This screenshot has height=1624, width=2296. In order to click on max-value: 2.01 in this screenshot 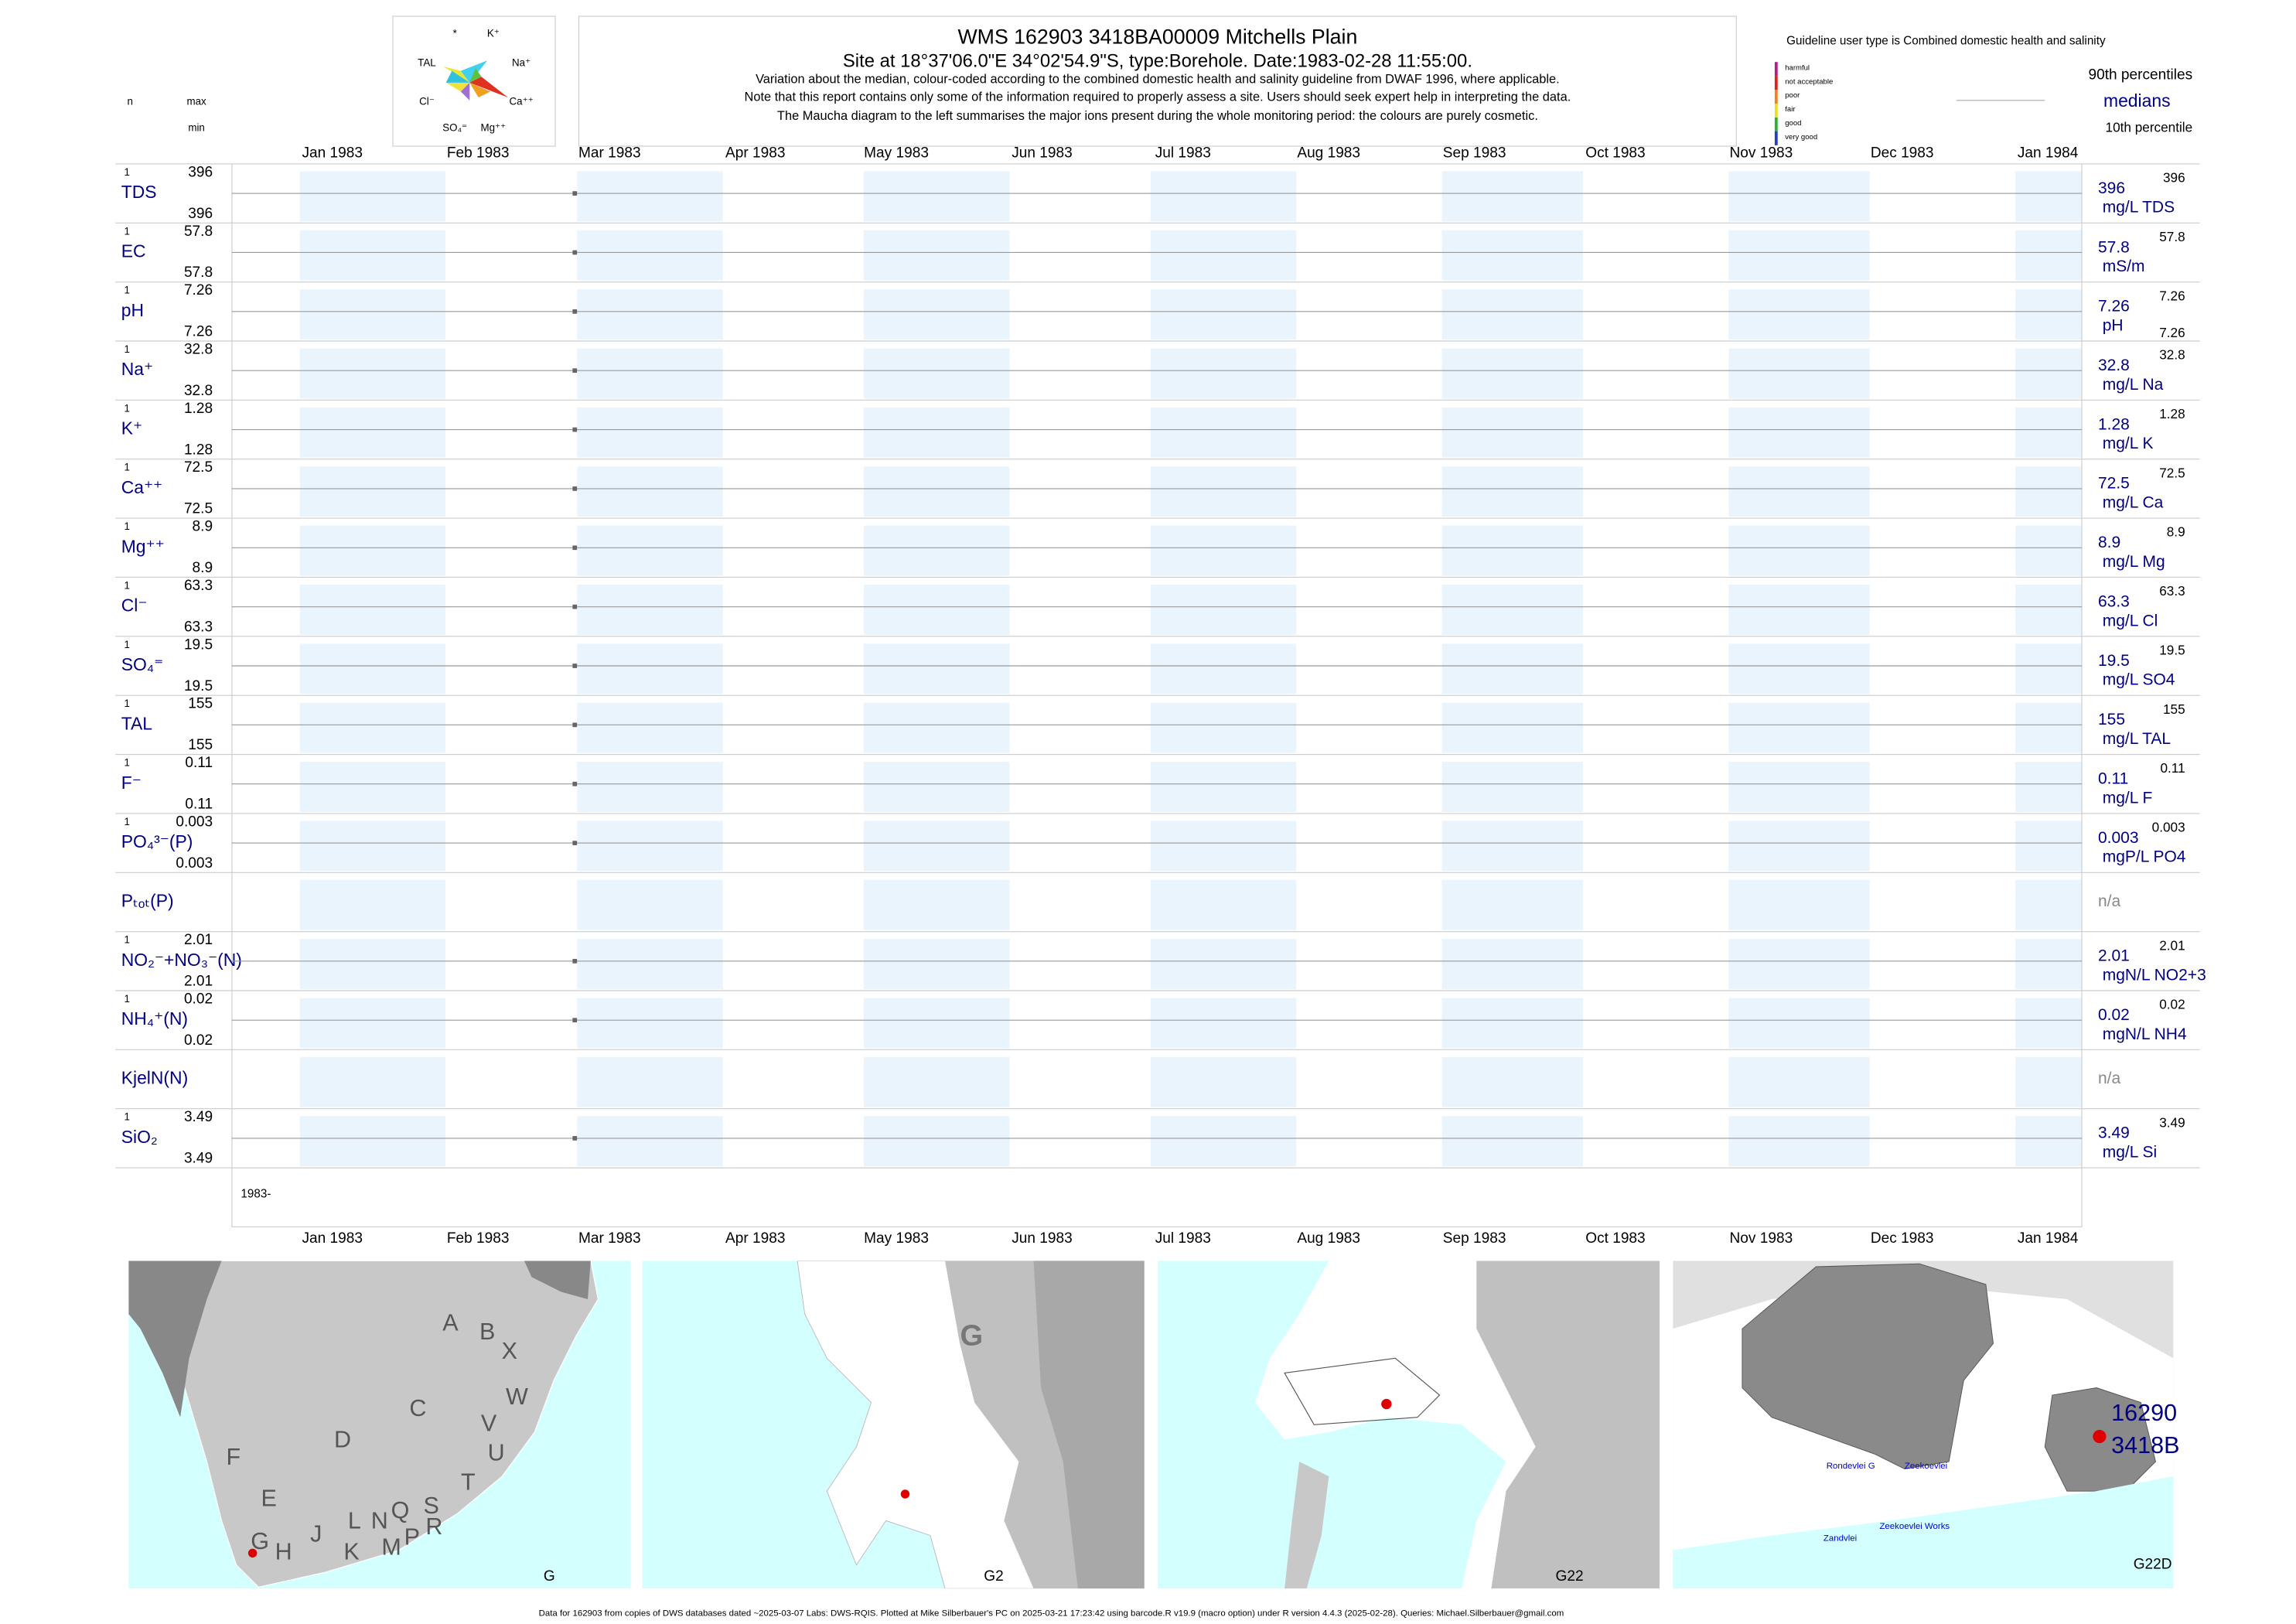, I will do `click(198, 940)`.